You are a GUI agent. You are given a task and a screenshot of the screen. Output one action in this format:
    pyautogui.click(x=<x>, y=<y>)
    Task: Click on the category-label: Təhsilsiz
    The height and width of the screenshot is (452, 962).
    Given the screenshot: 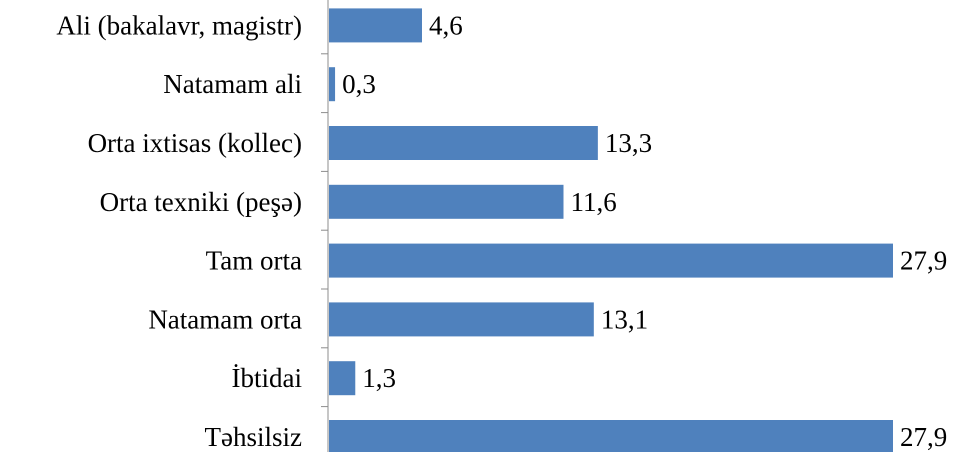 What is the action you would take?
    pyautogui.click(x=253, y=437)
    